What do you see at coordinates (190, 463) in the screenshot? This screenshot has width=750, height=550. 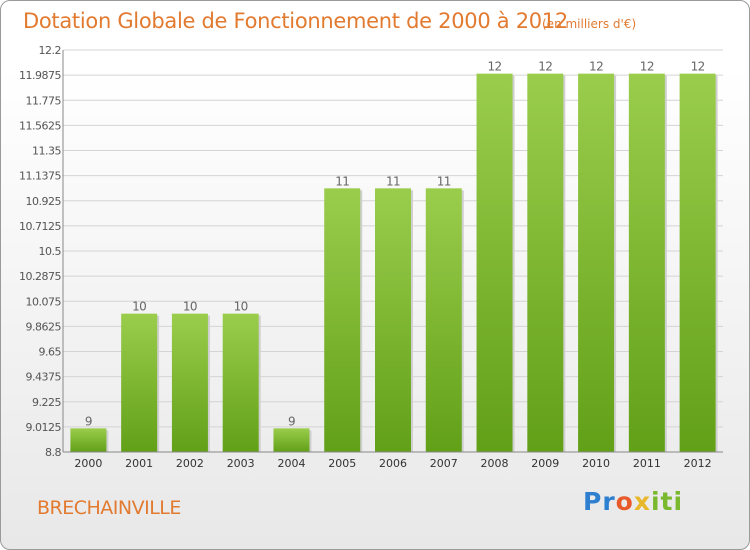 I see `x-tick-label: 2002` at bounding box center [190, 463].